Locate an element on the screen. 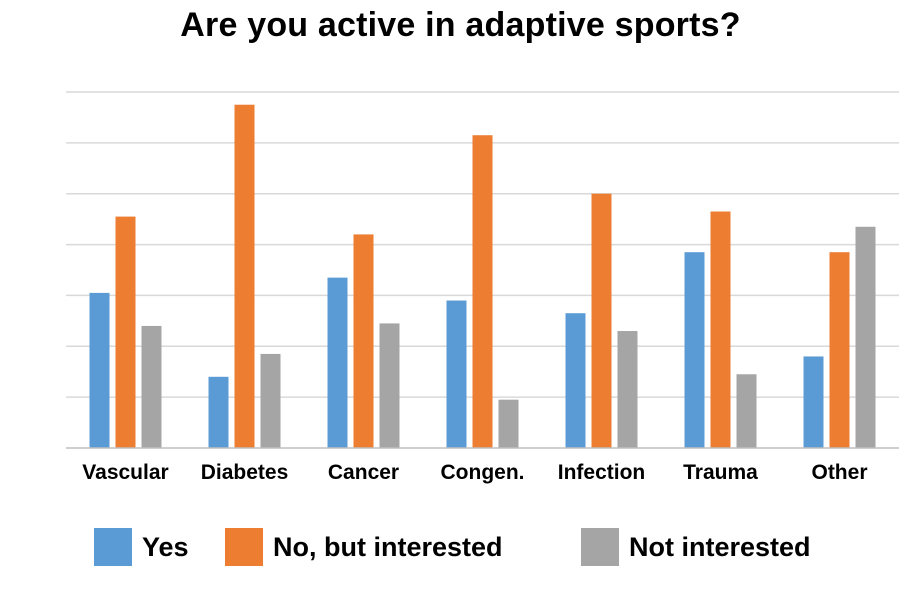 Image resolution: width=921 pixels, height=593 pixels. bar-congen-yes is located at coordinates (456, 374).